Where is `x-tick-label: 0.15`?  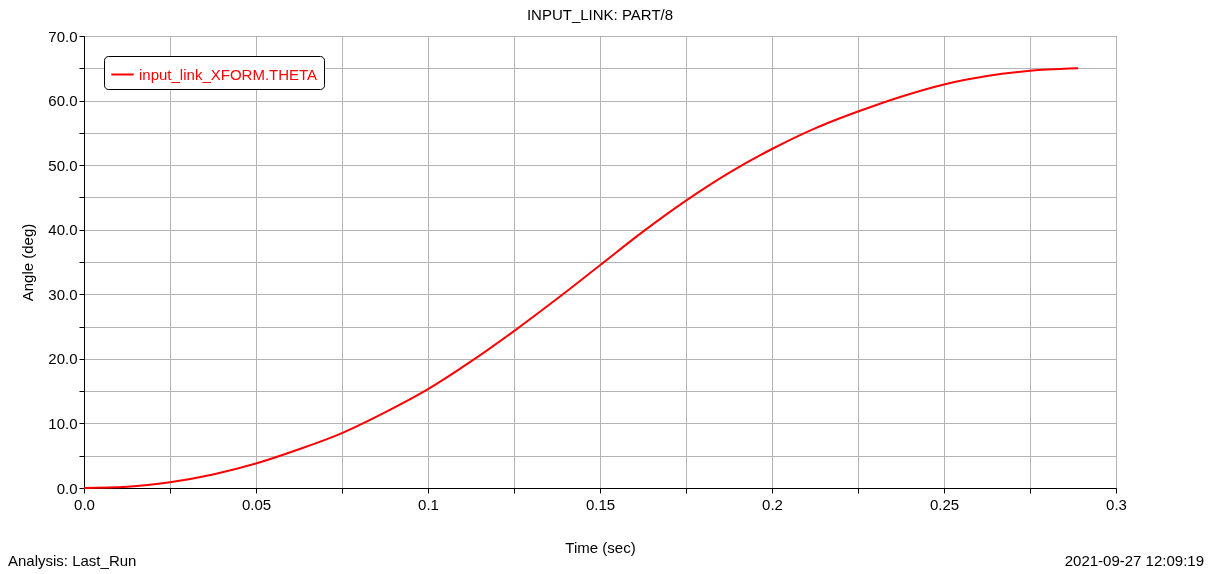 x-tick-label: 0.15 is located at coordinates (600, 504).